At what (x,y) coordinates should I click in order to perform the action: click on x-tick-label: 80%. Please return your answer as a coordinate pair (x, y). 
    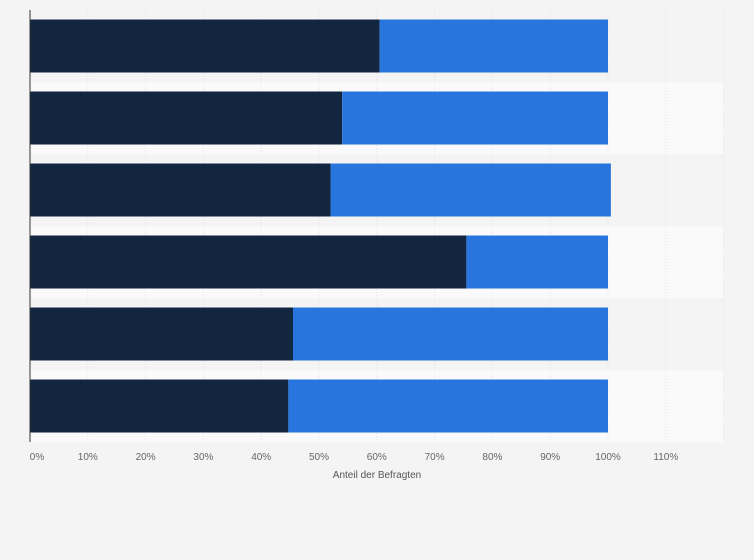
    Looking at the image, I should click on (492, 457).